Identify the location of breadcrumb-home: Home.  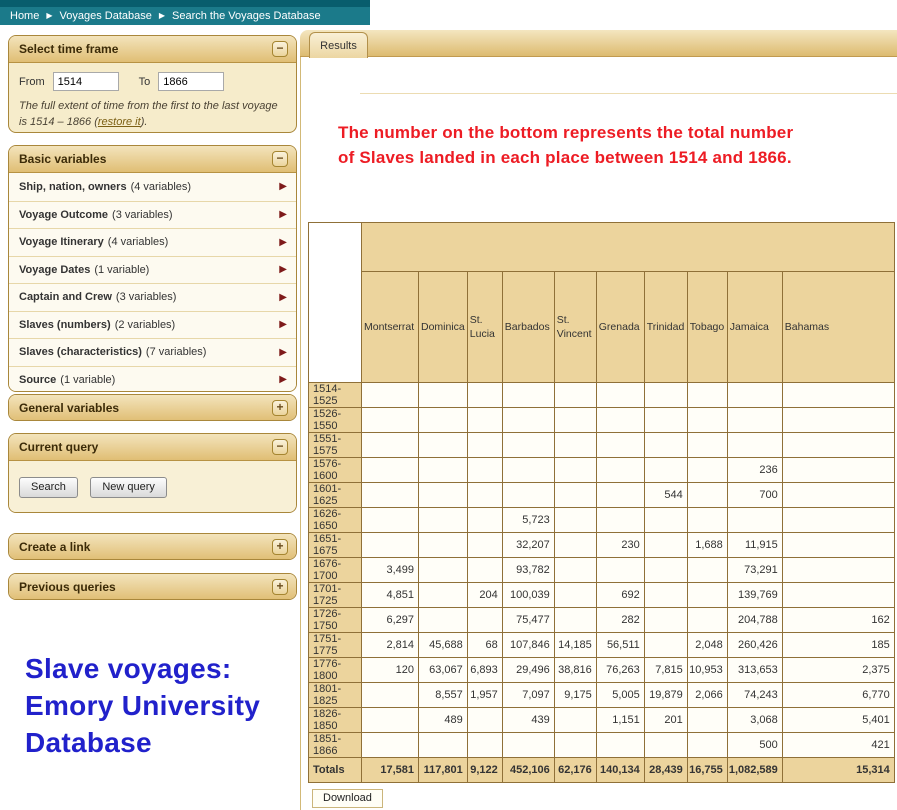
(25, 16).